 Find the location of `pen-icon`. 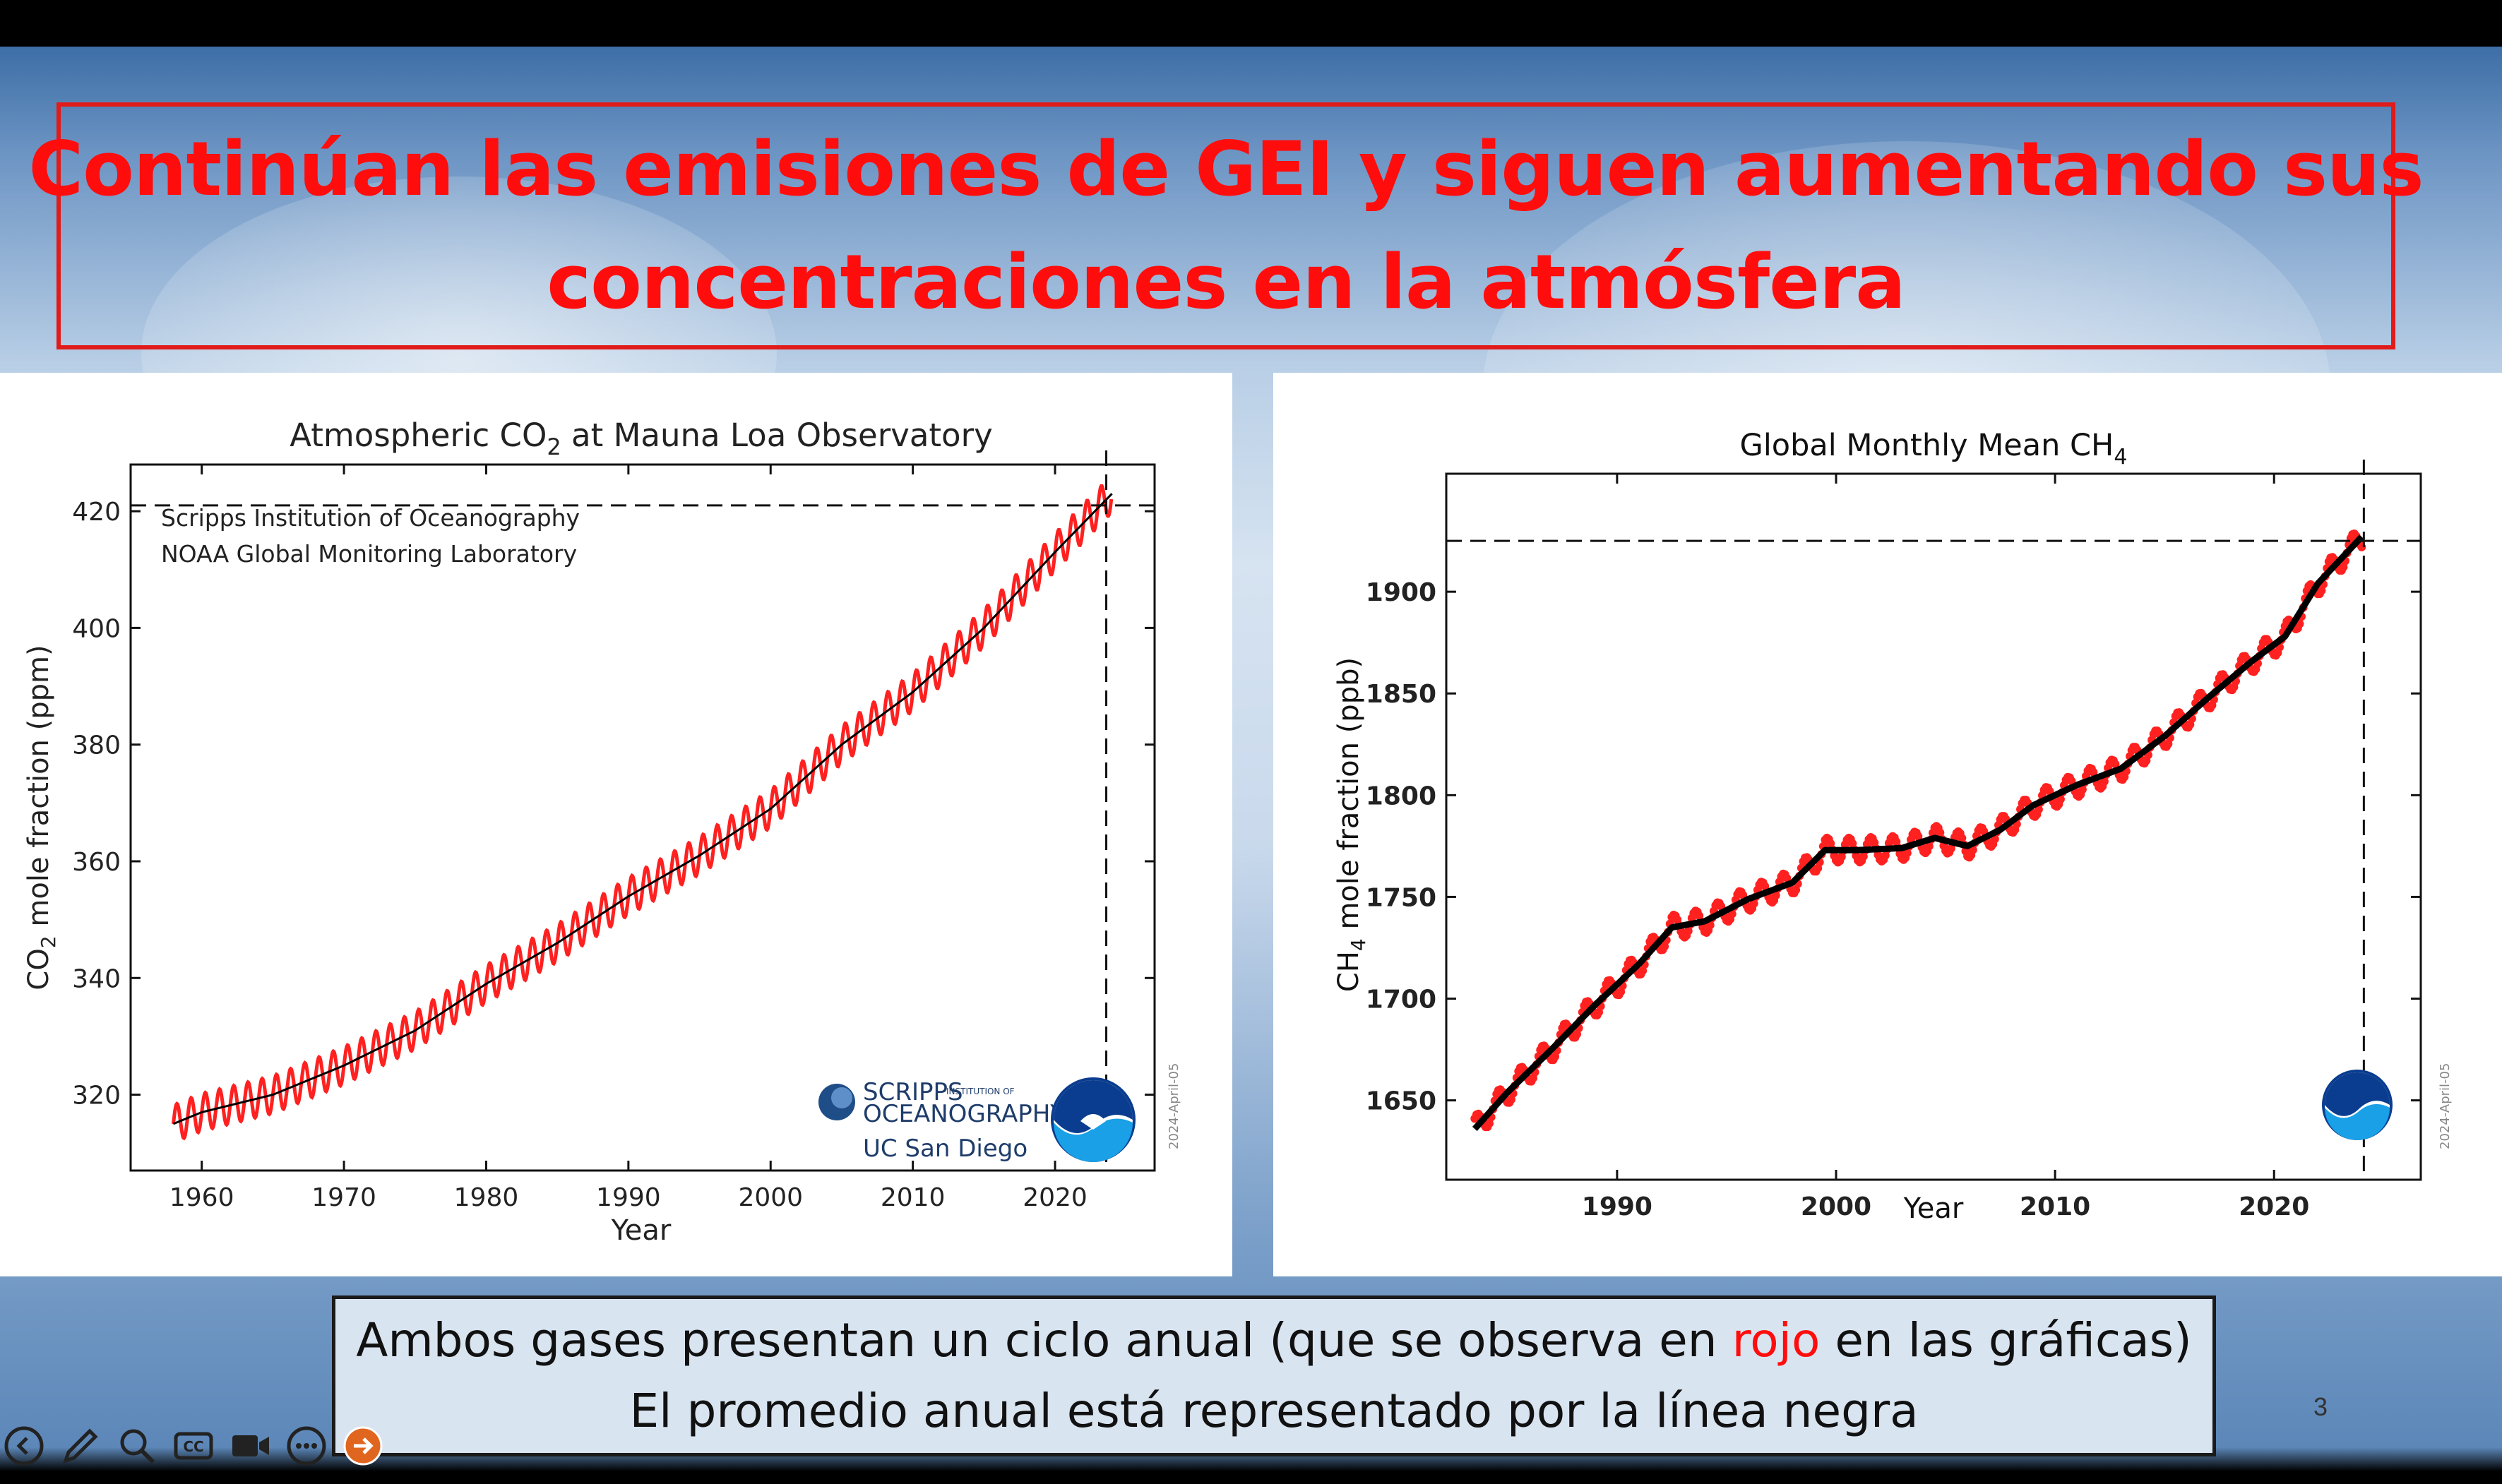

pen-icon is located at coordinates (80, 1446).